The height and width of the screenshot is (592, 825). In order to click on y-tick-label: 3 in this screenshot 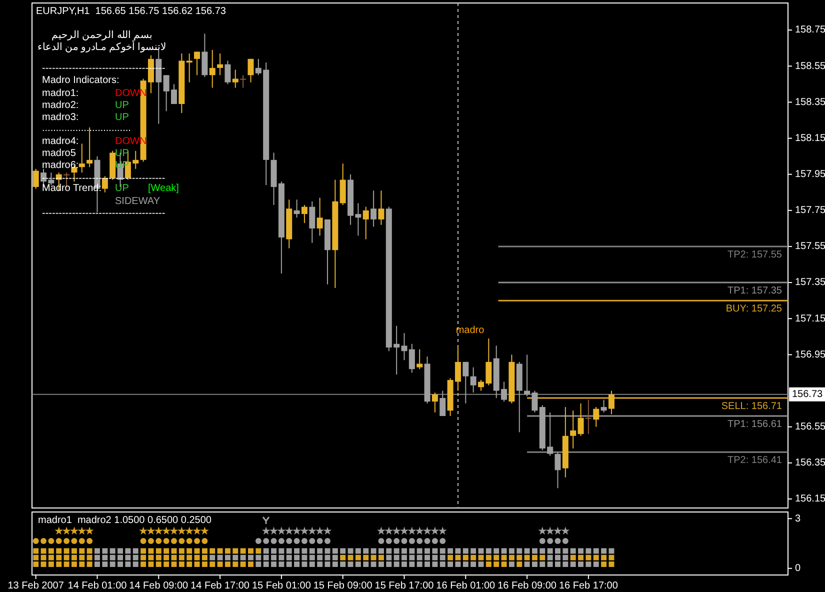, I will do `click(798, 518)`.